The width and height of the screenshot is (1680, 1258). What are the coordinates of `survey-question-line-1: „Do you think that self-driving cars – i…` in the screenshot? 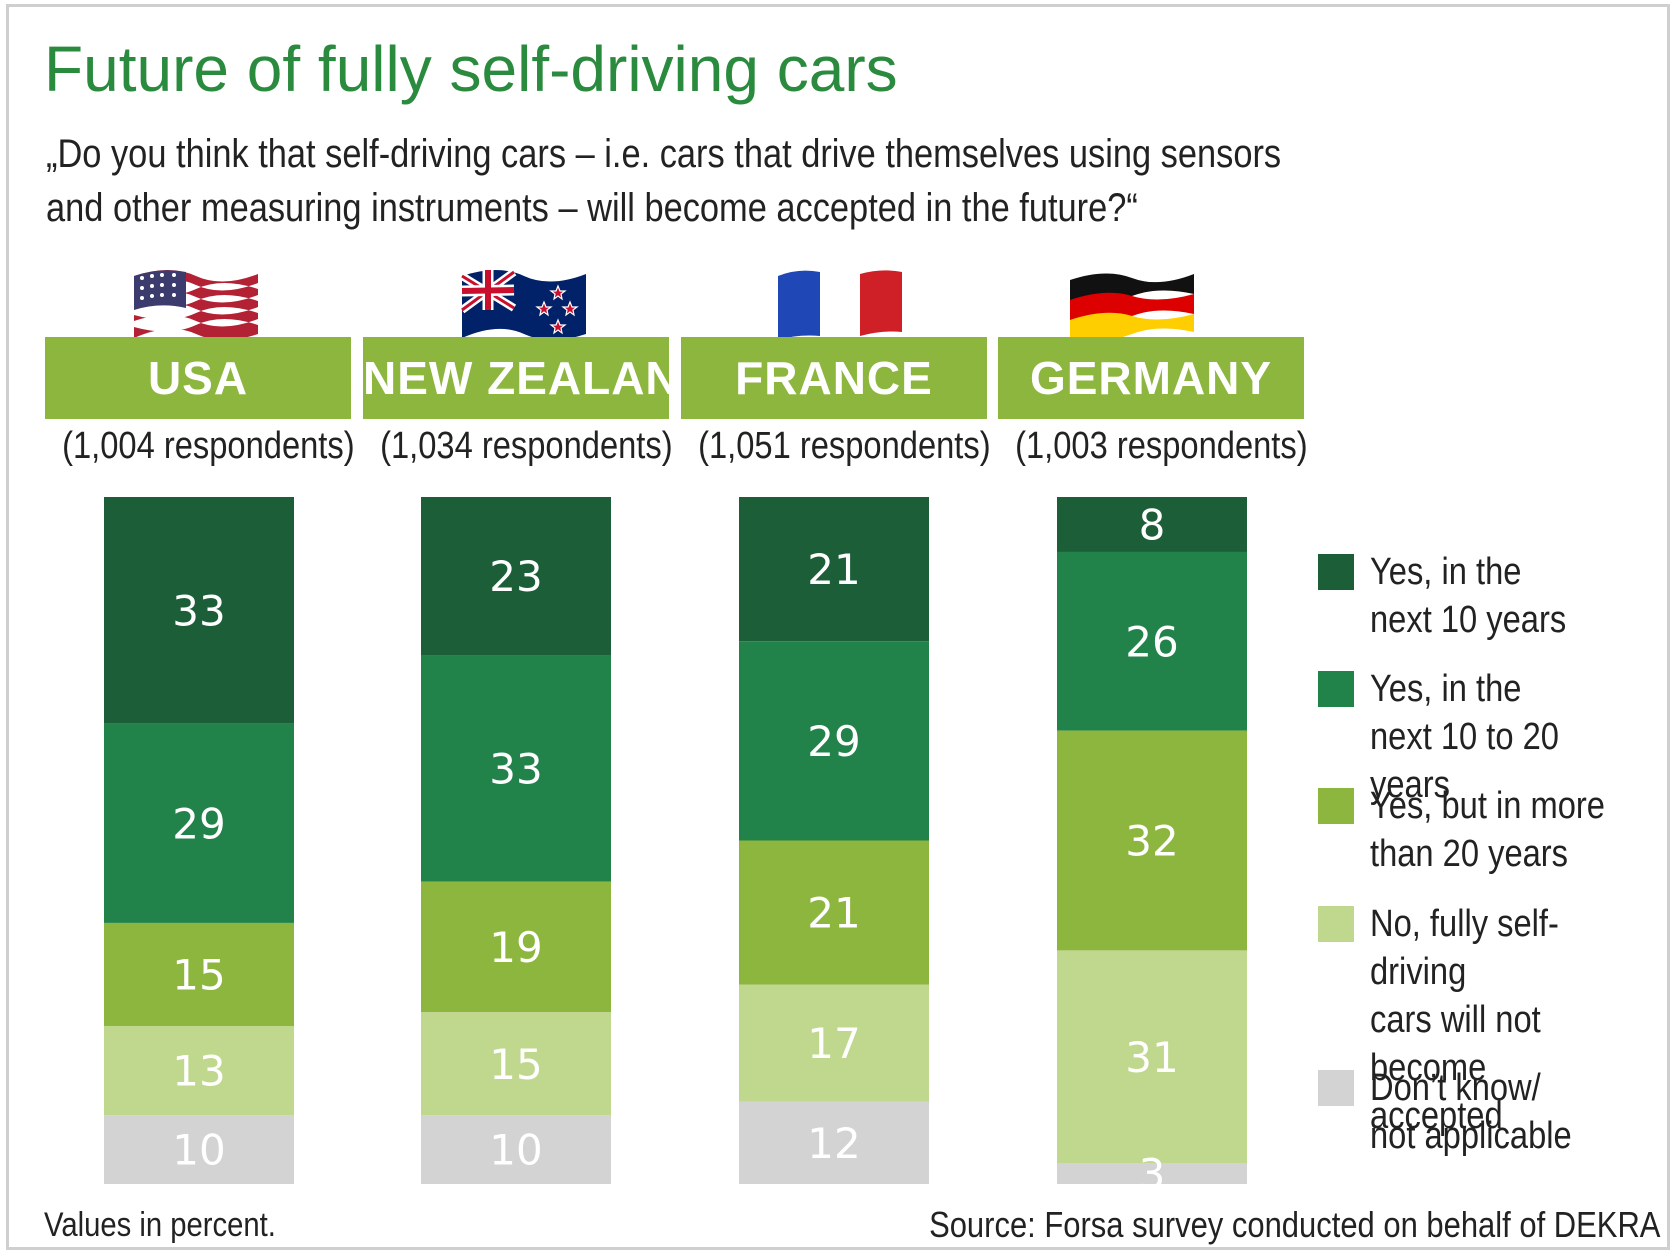 It's located at (664, 154).